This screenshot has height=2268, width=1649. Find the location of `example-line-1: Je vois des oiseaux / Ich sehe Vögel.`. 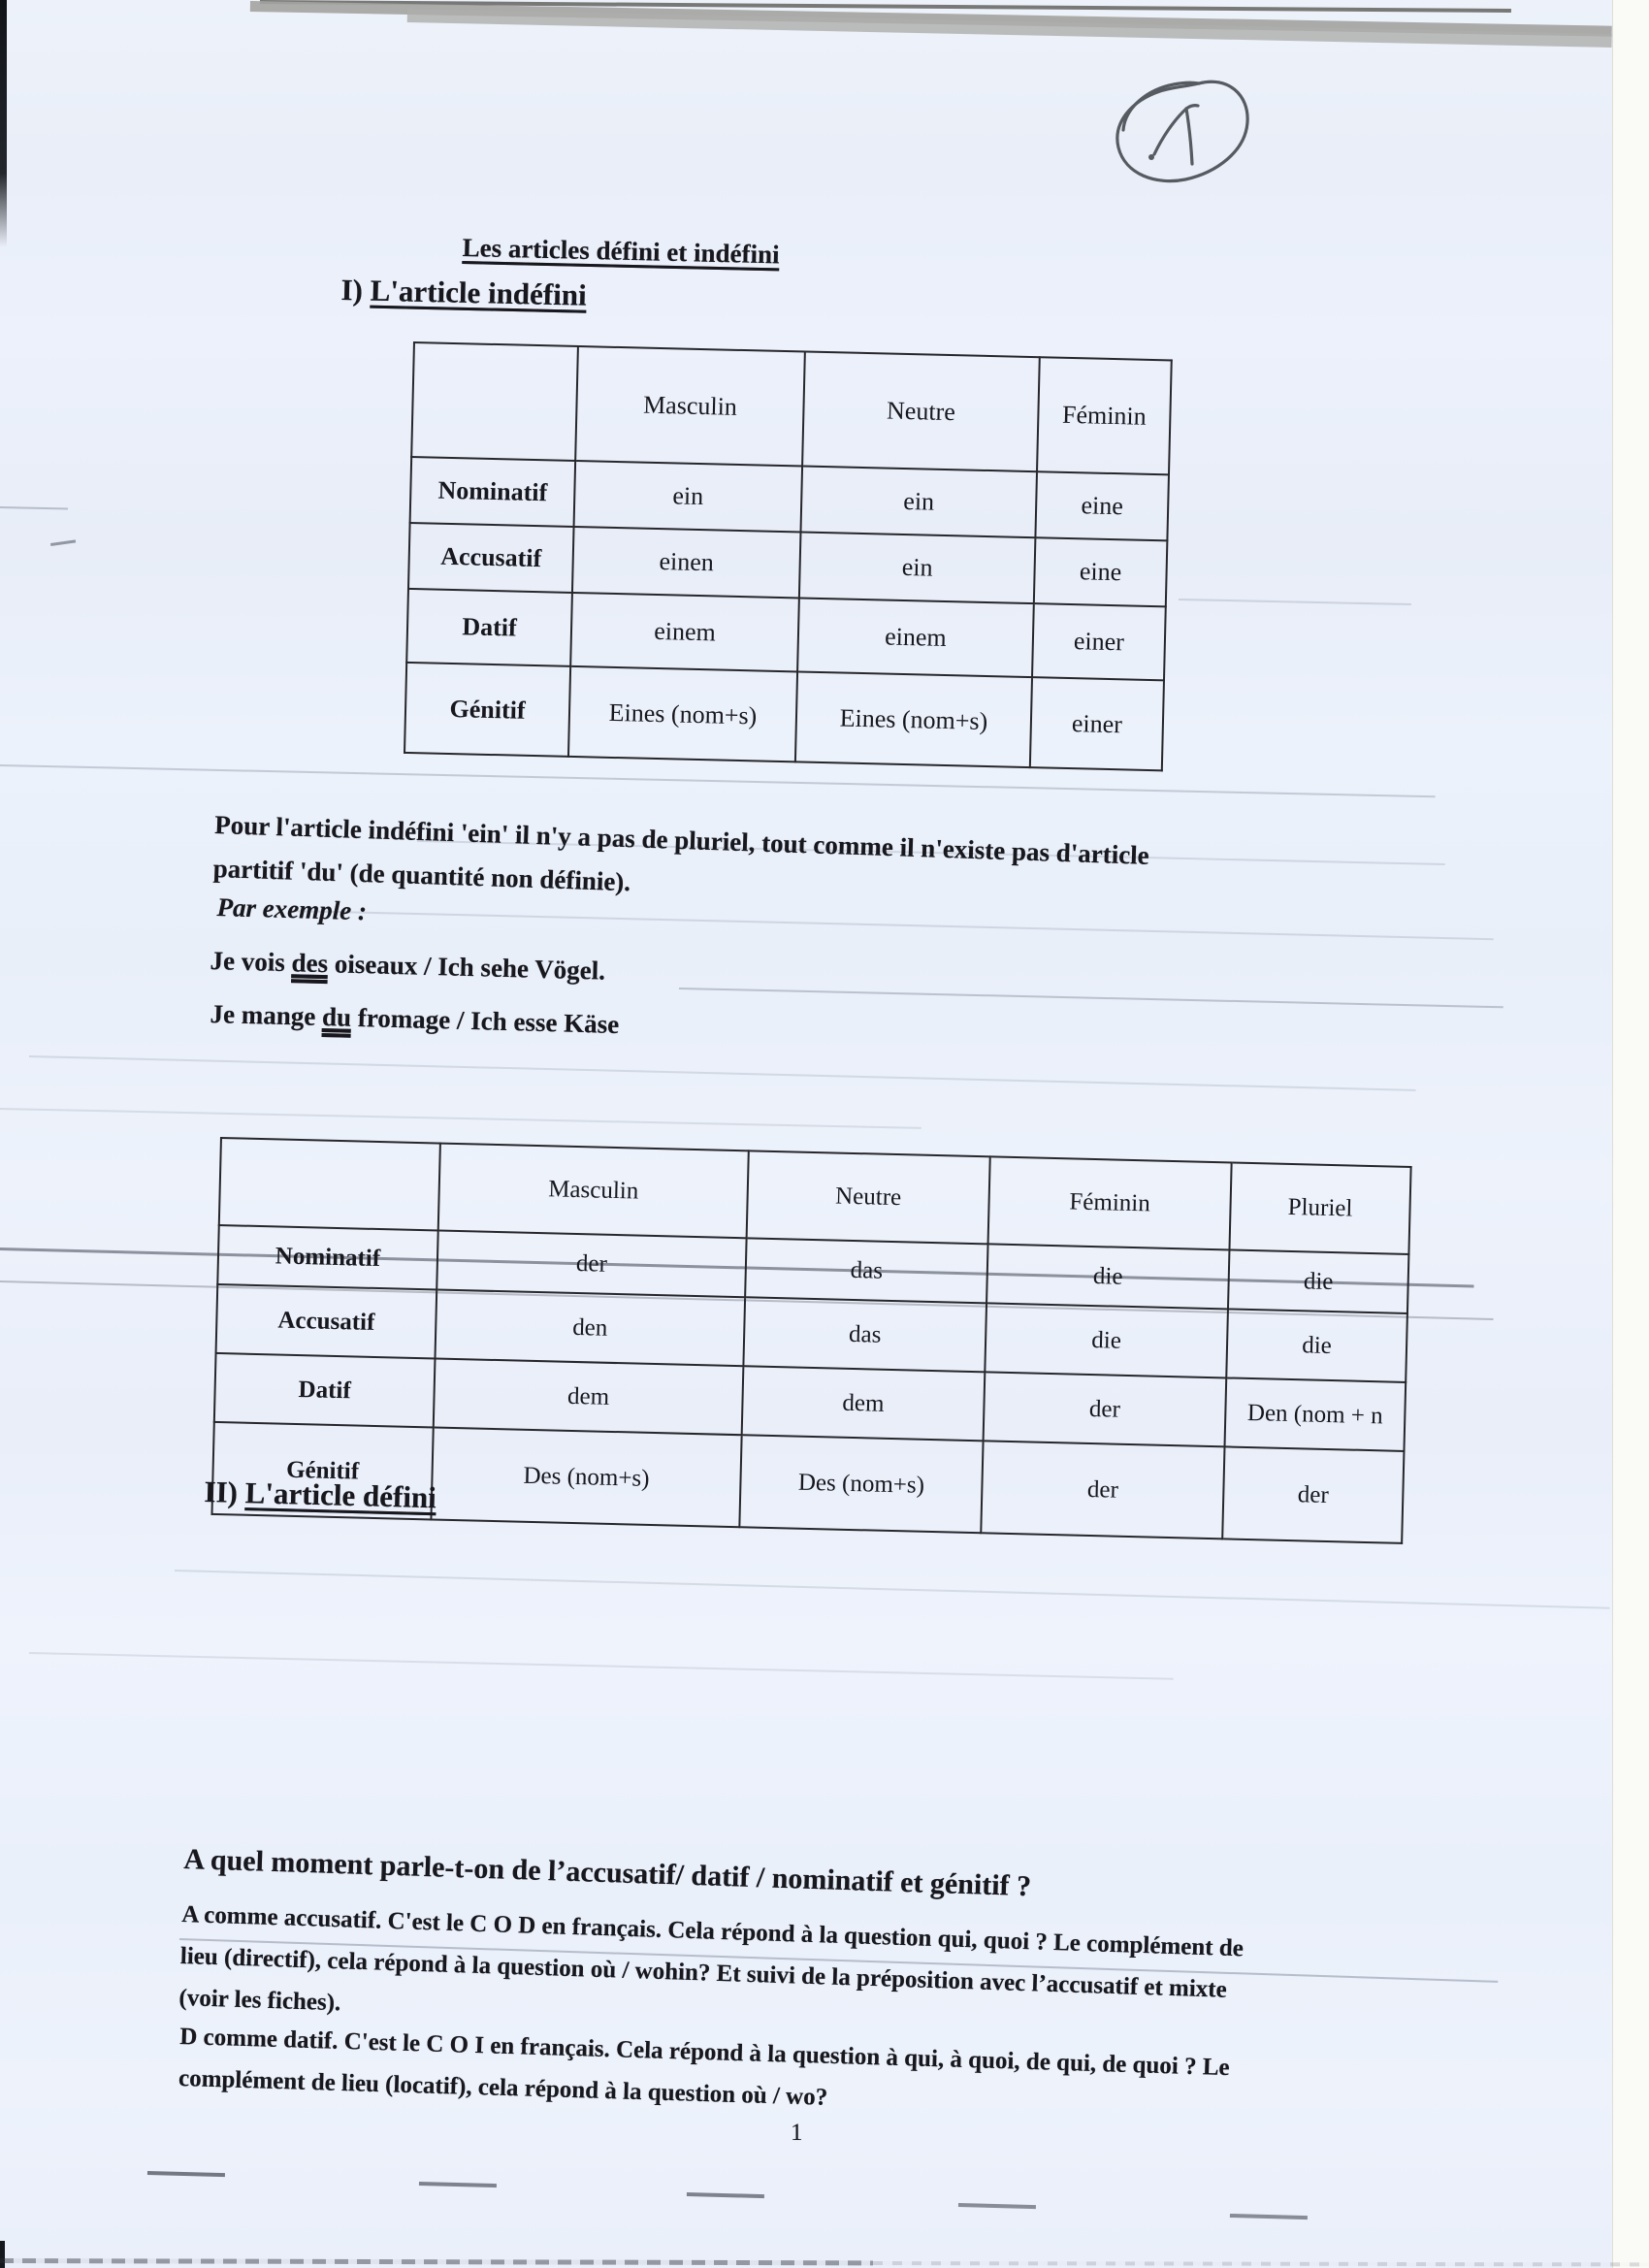

example-line-1: Je vois des oiseaux / Ich sehe Vögel. is located at coordinates (407, 966).